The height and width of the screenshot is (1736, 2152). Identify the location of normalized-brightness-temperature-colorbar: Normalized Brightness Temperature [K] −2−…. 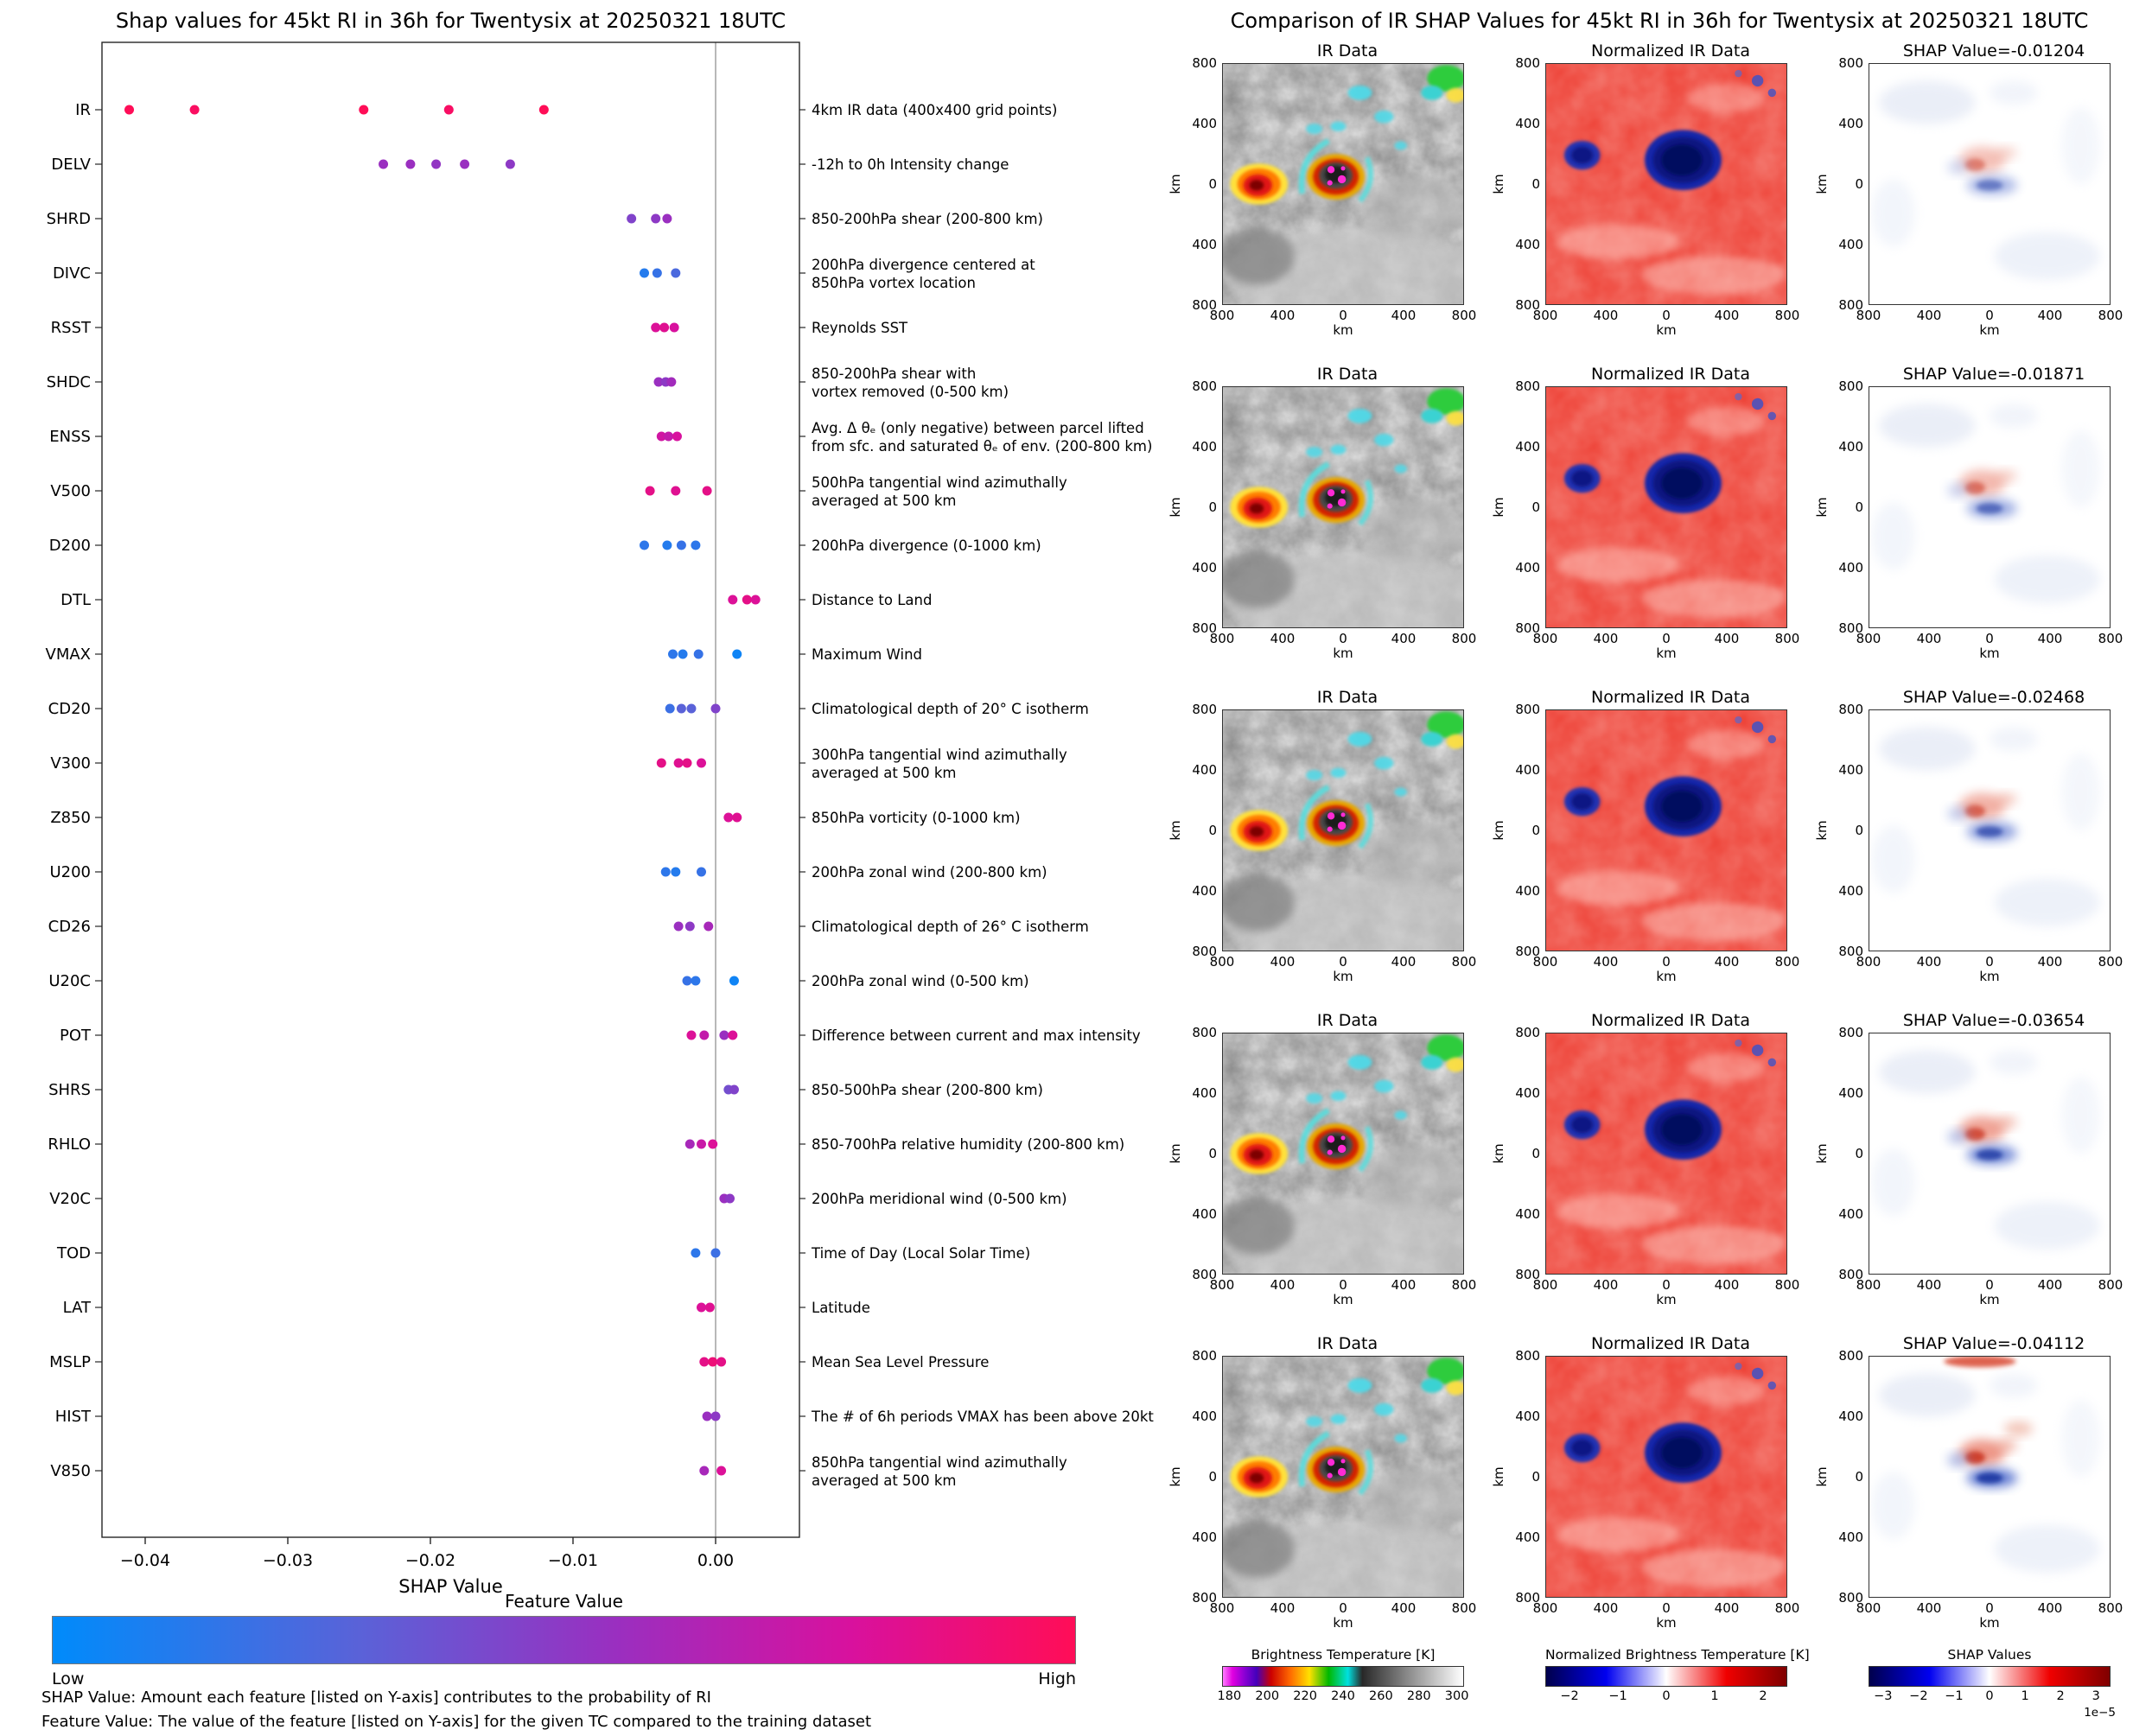
(1677, 1675).